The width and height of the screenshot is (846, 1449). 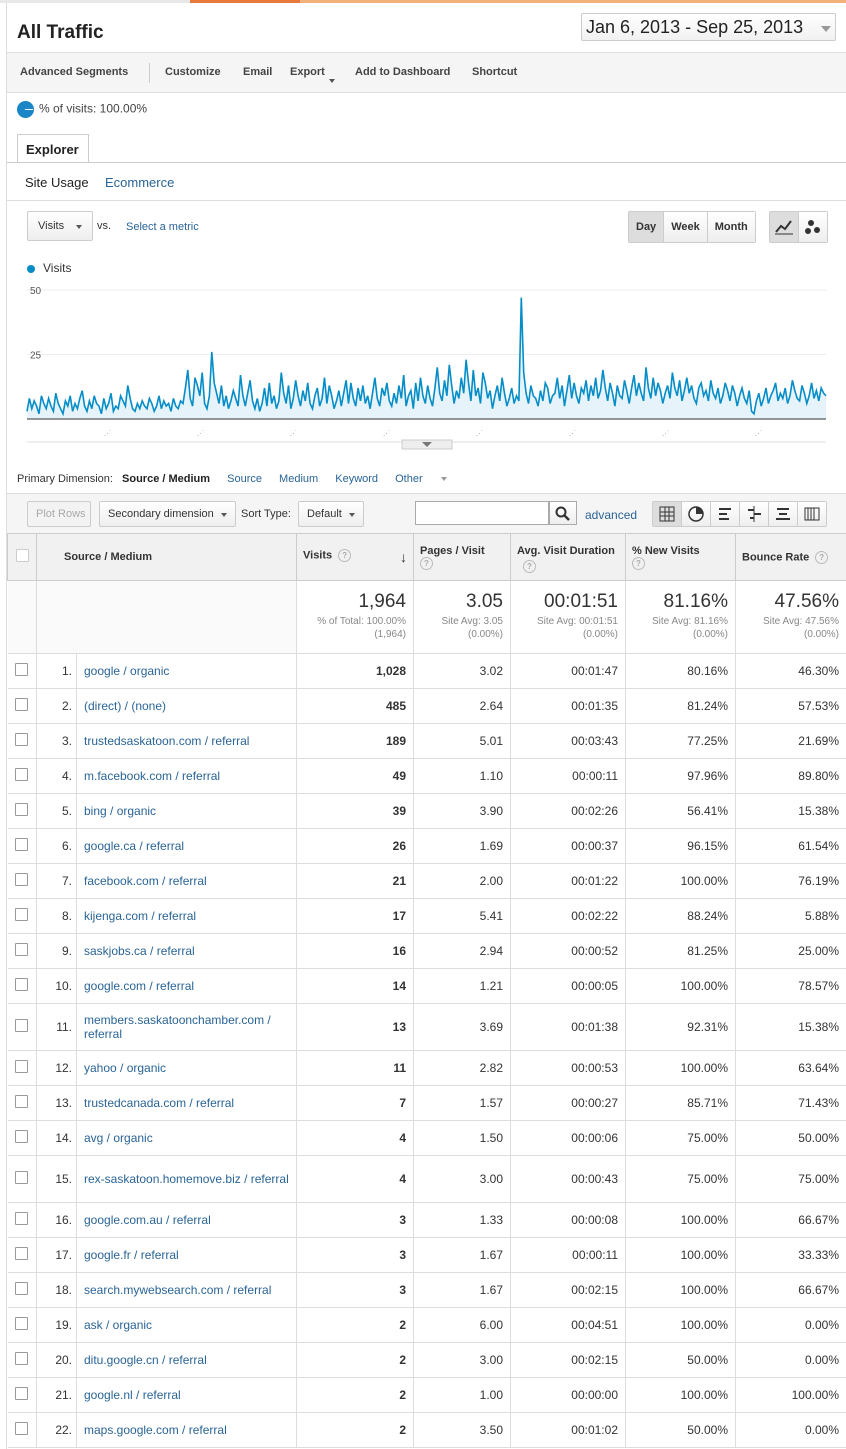 What do you see at coordinates (125, 1068) in the screenshot?
I see `source-medium-link: yahoo / organic` at bounding box center [125, 1068].